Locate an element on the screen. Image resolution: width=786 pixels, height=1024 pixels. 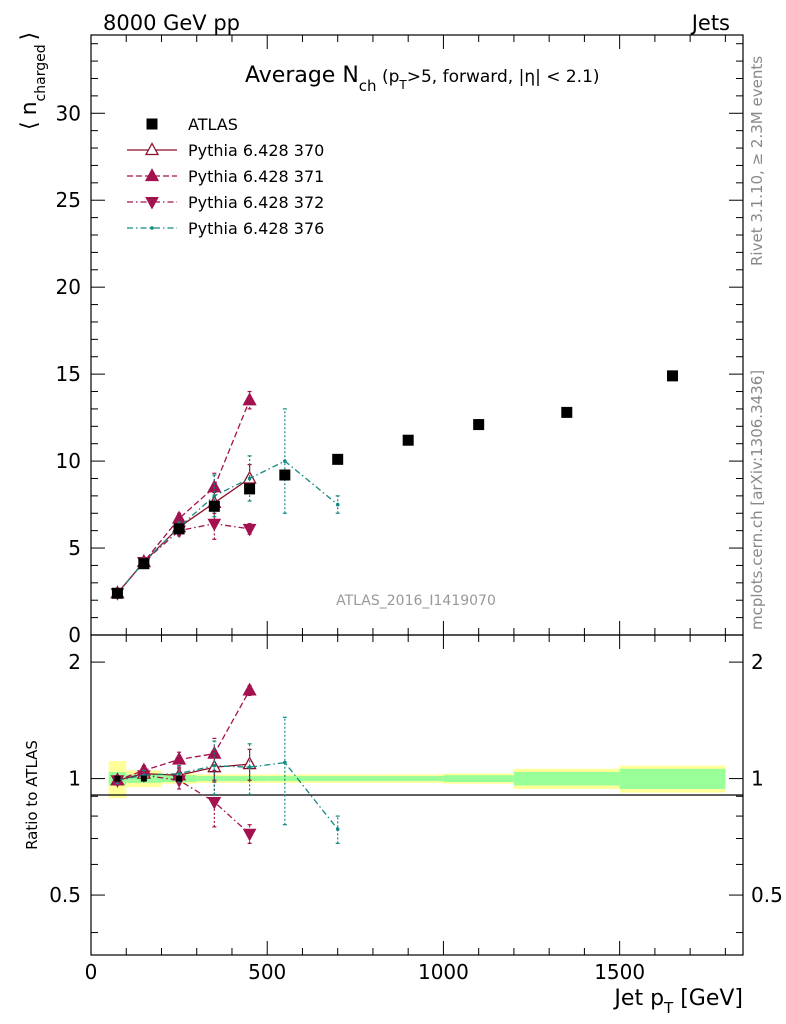
legend-label: Pythia 6.428 370 is located at coordinates (256, 150).